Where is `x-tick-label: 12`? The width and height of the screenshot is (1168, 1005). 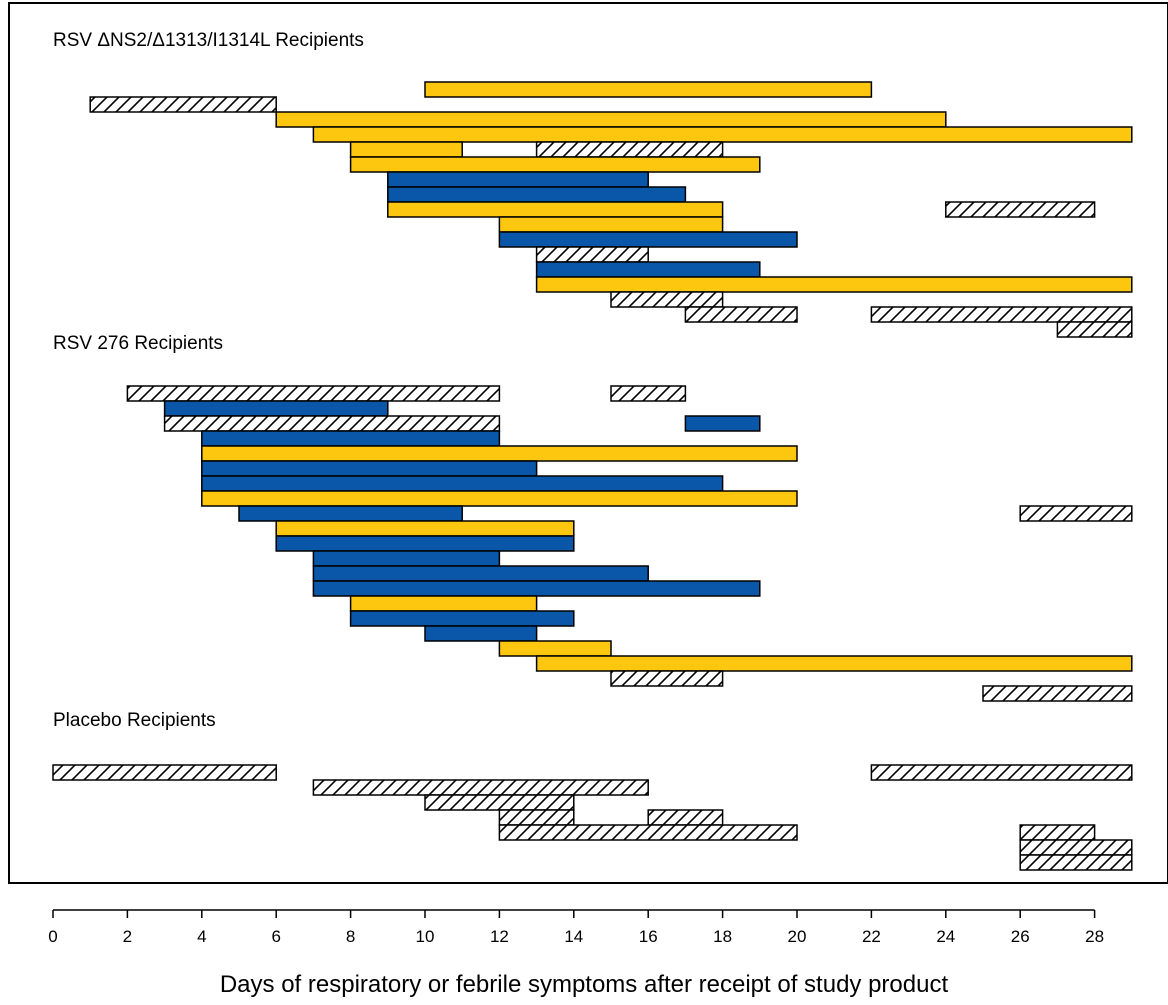
x-tick-label: 12 is located at coordinates (499, 936).